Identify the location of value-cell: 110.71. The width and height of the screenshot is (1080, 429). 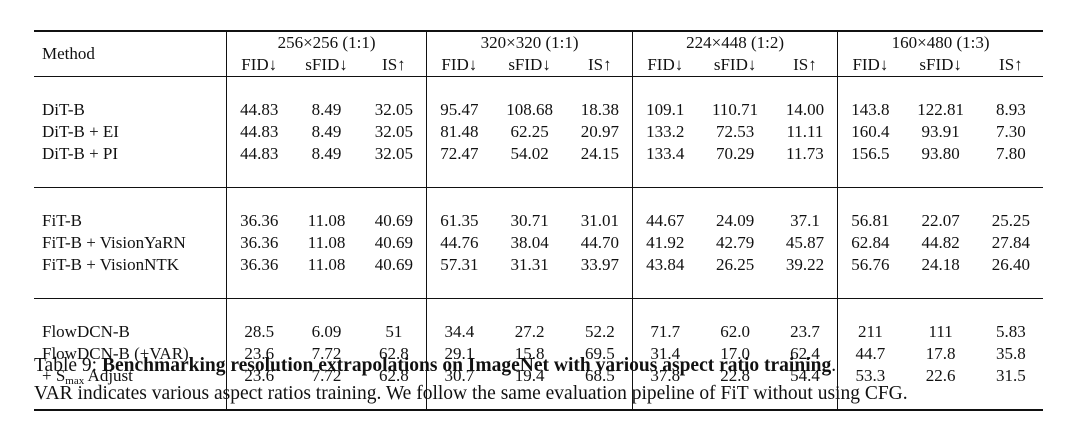
(735, 109).